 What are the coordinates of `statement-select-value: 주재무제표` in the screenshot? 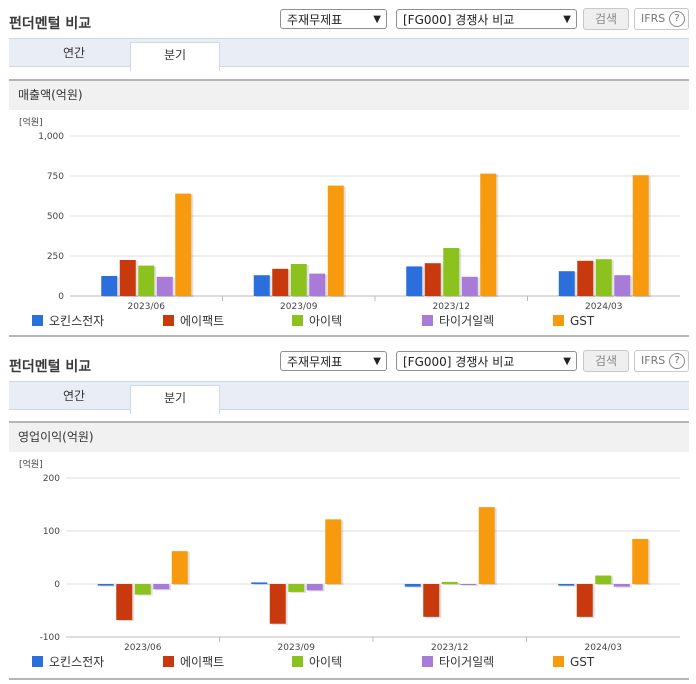 It's located at (315, 362).